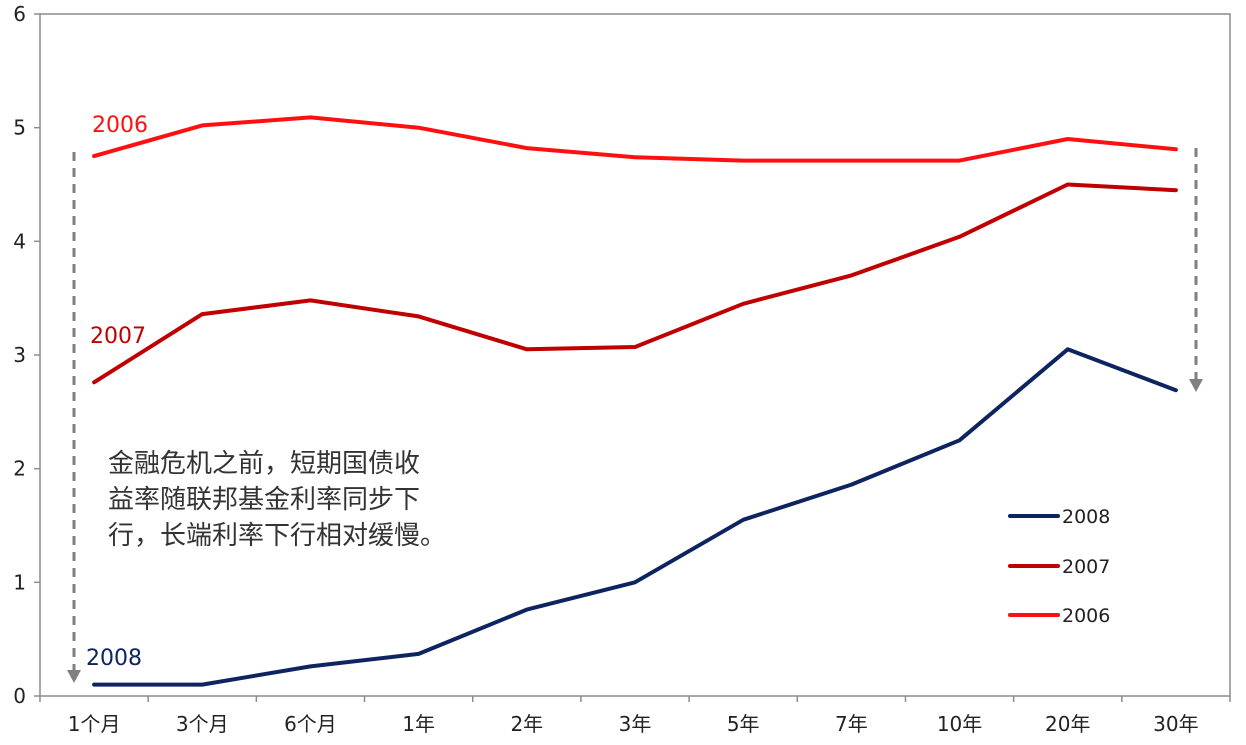  Describe the element at coordinates (1086, 517) in the screenshot. I see `legend-label-2008: 2008` at that location.